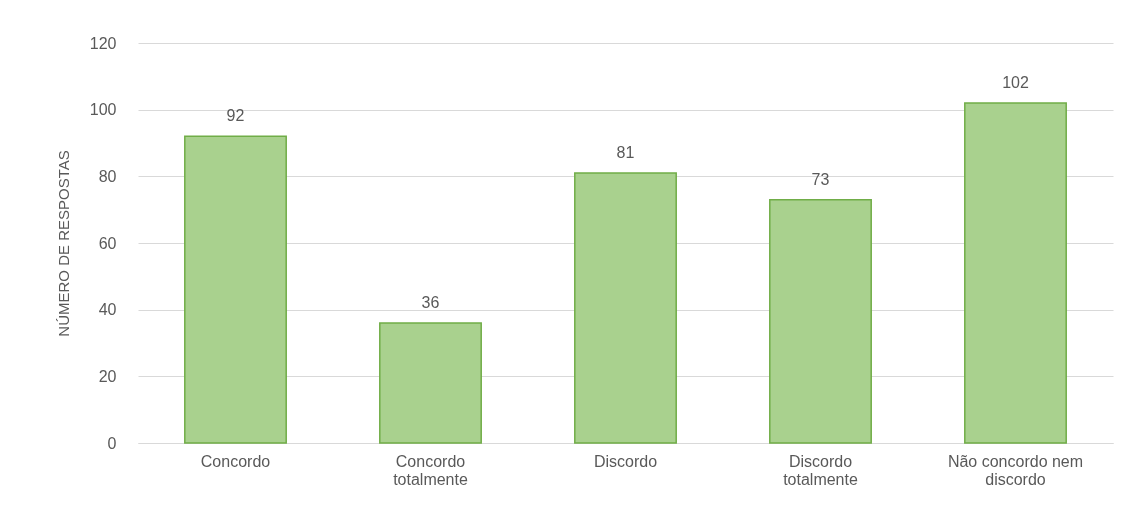 The image size is (1130, 527). What do you see at coordinates (820, 470) in the screenshot?
I see `x-tick-label: Discordo totalmente` at bounding box center [820, 470].